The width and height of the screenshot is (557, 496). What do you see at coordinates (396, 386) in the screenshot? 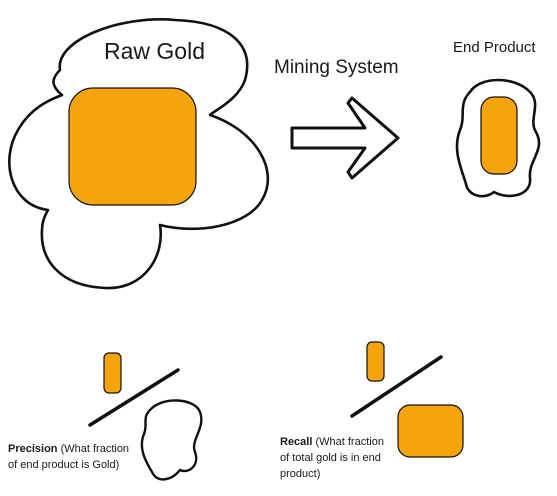
I see `recall-fraction-bar` at bounding box center [396, 386].